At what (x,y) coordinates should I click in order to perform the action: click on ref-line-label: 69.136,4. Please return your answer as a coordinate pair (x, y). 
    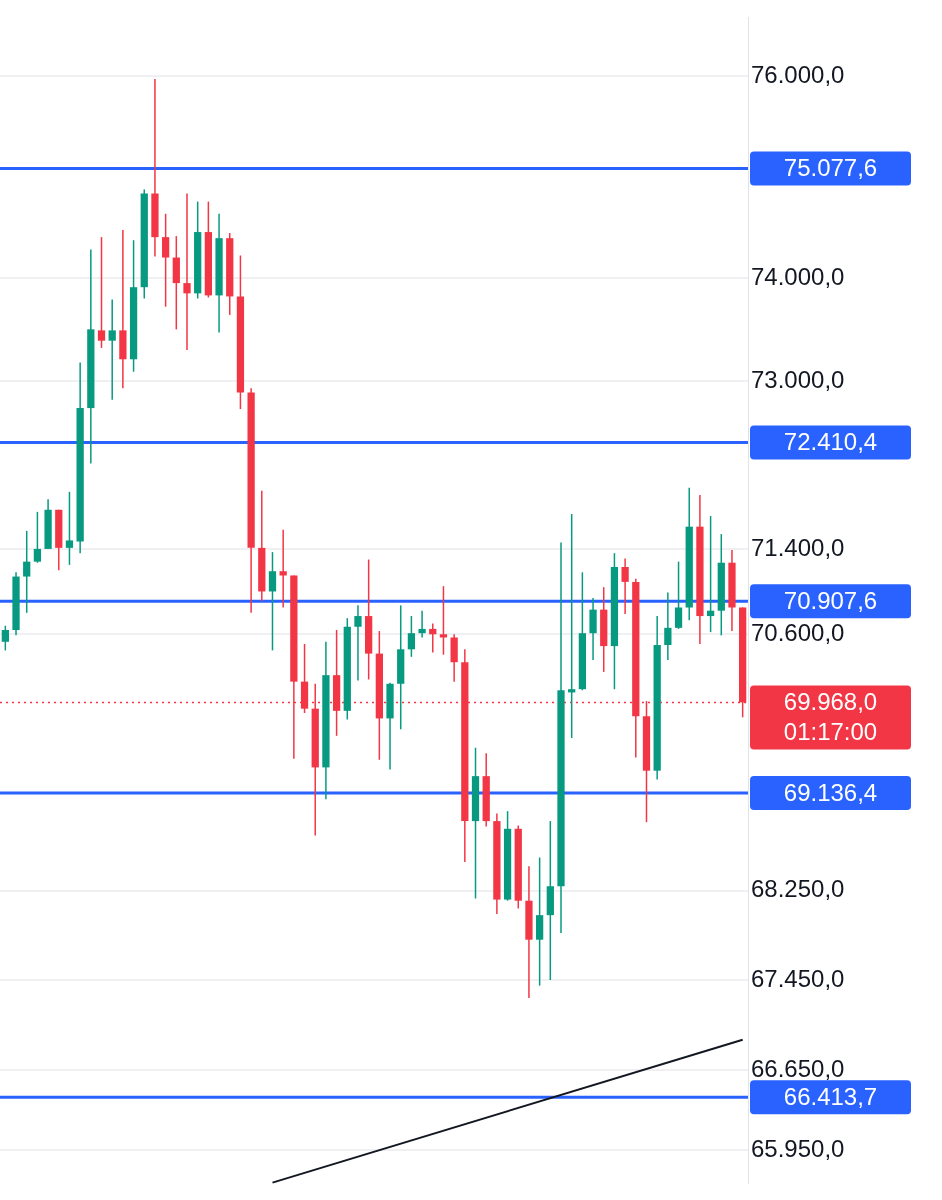
    Looking at the image, I should click on (830, 792).